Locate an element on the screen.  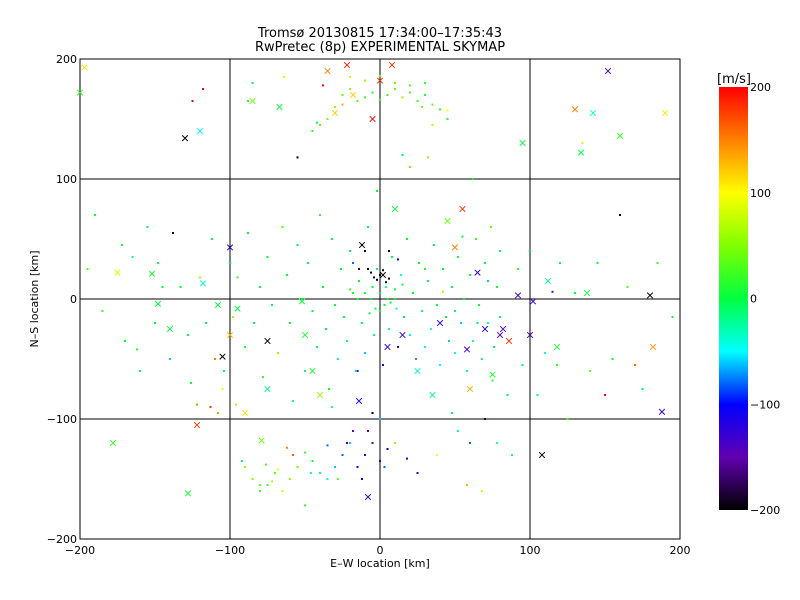
x-axis-label: E–W location [km] is located at coordinates (380, 563).